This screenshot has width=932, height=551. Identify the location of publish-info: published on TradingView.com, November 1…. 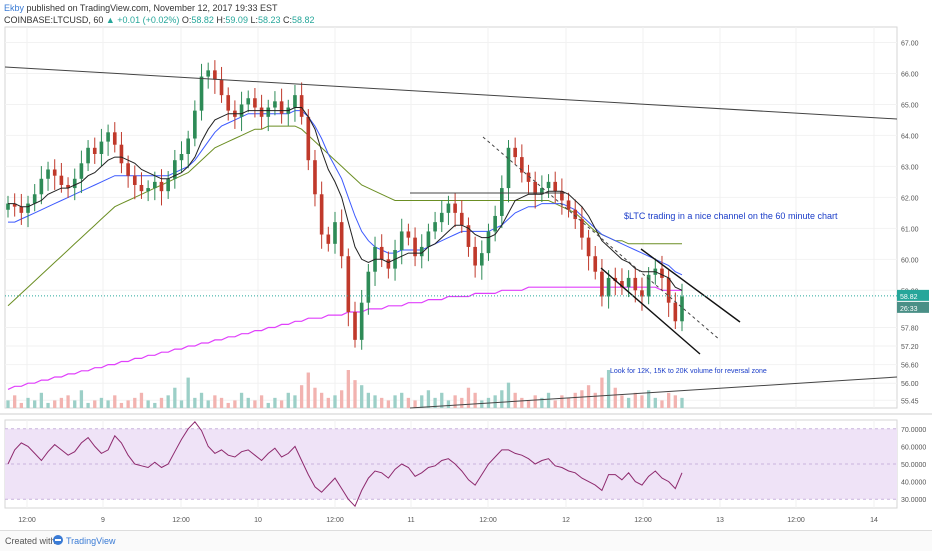
(152, 8).